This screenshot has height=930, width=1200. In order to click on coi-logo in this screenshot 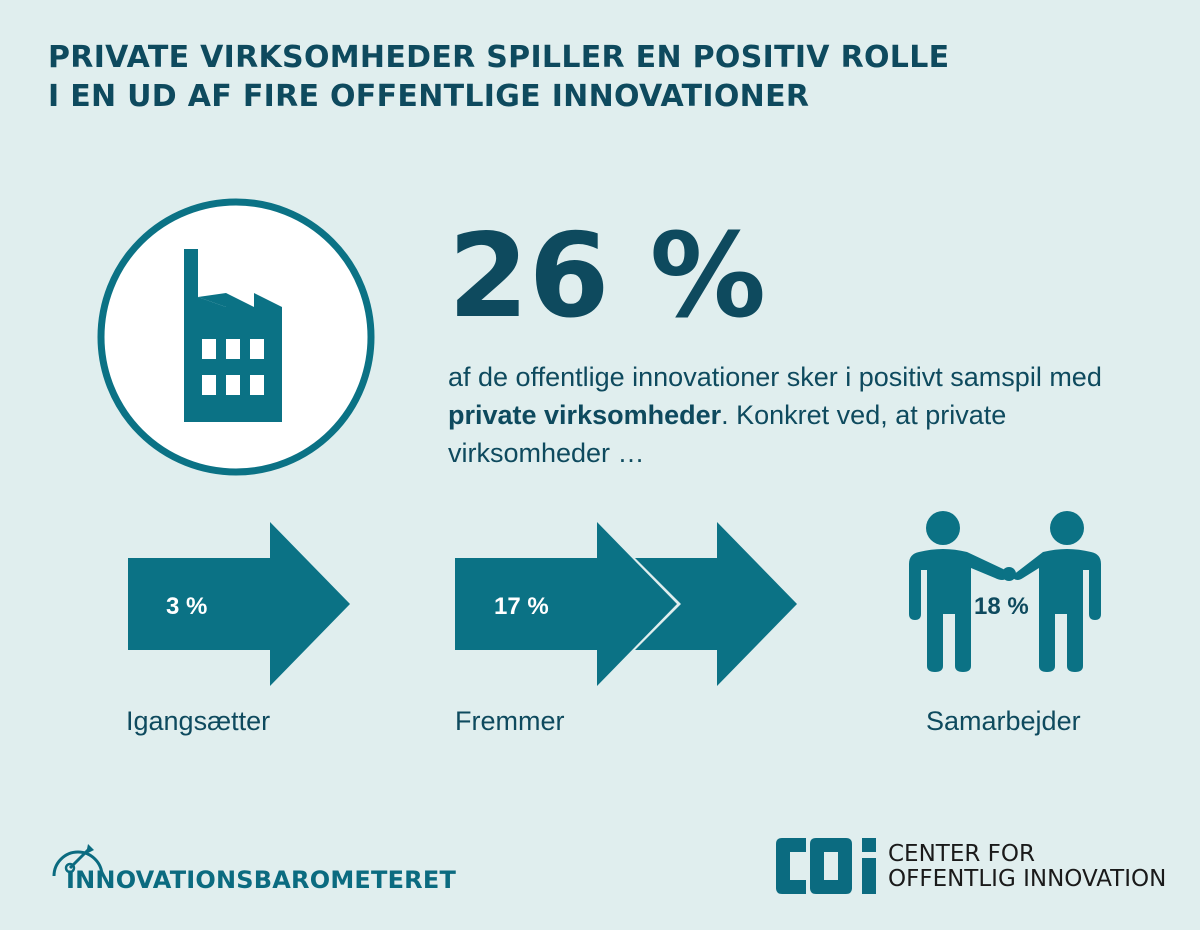, I will do `click(826, 866)`.